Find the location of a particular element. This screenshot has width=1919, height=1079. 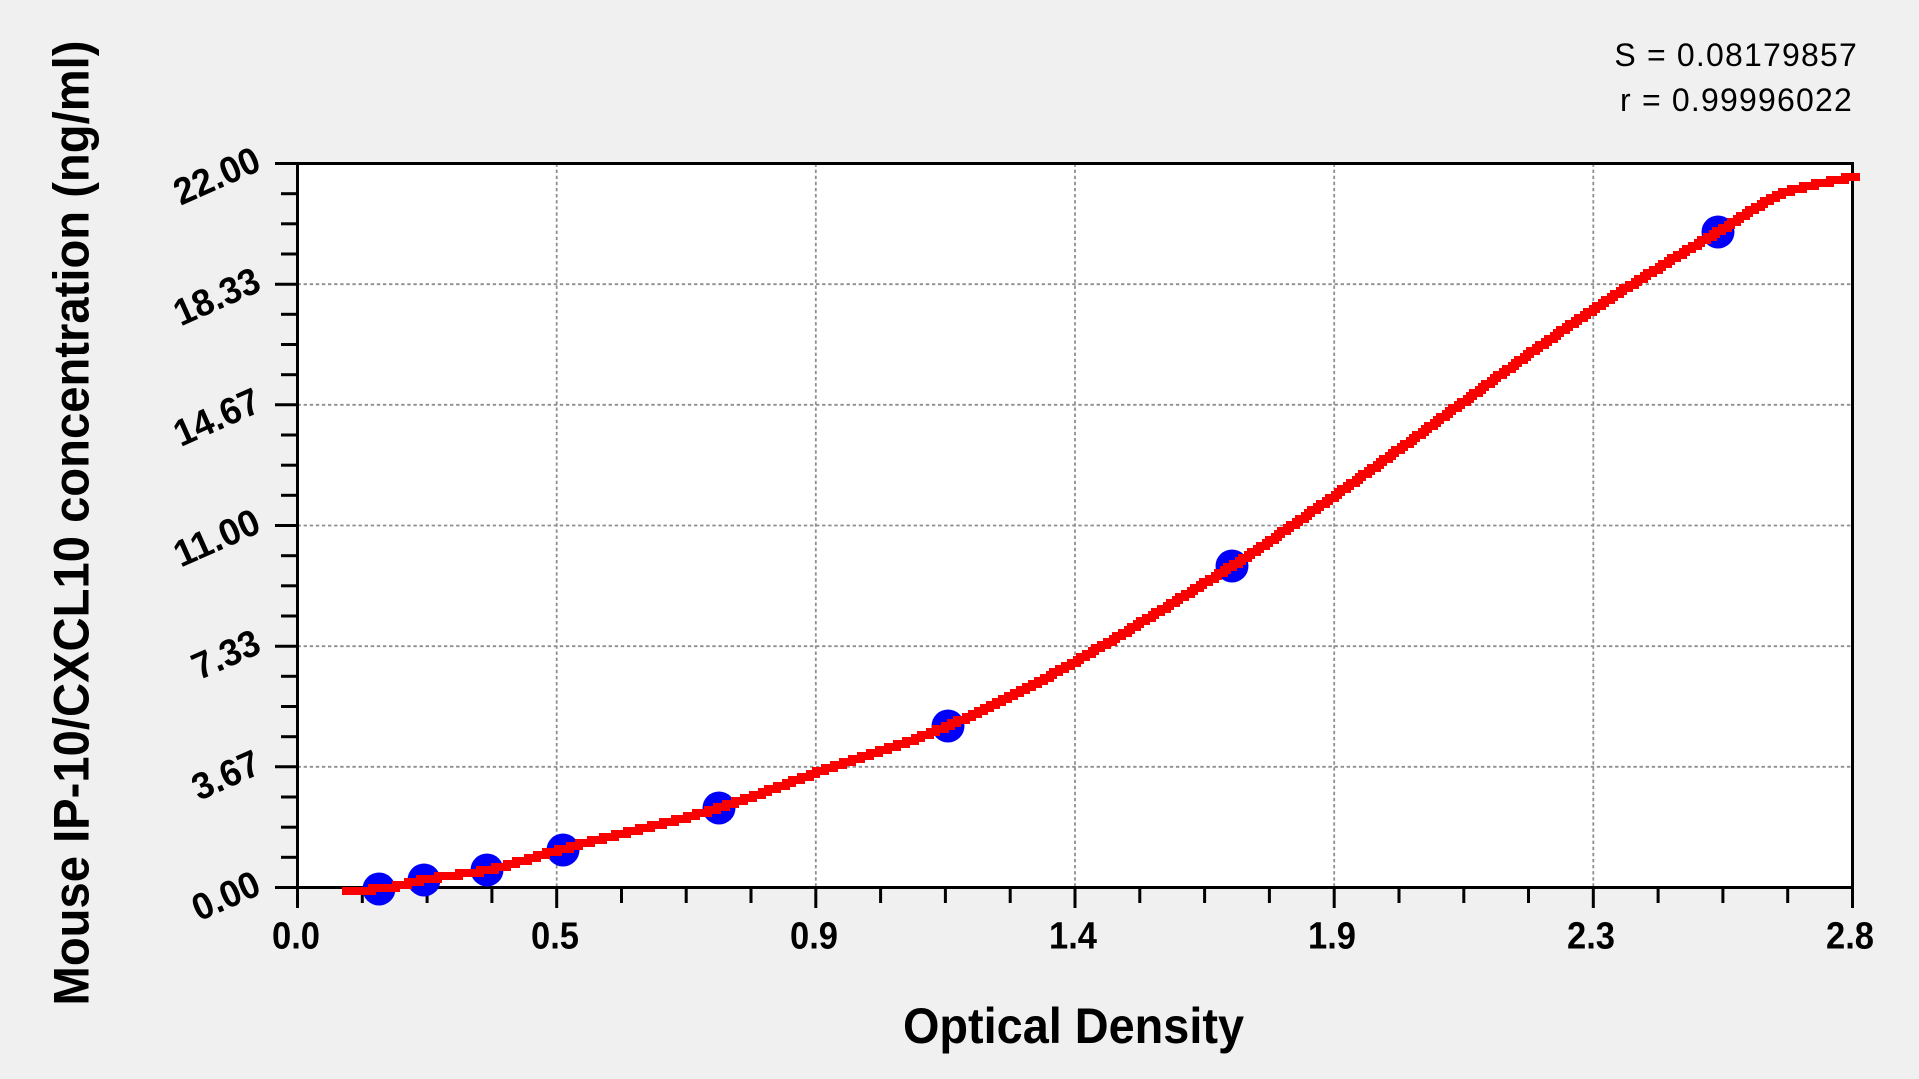

svg-text: S = 0.08179857 is located at coordinates (1736, 55).